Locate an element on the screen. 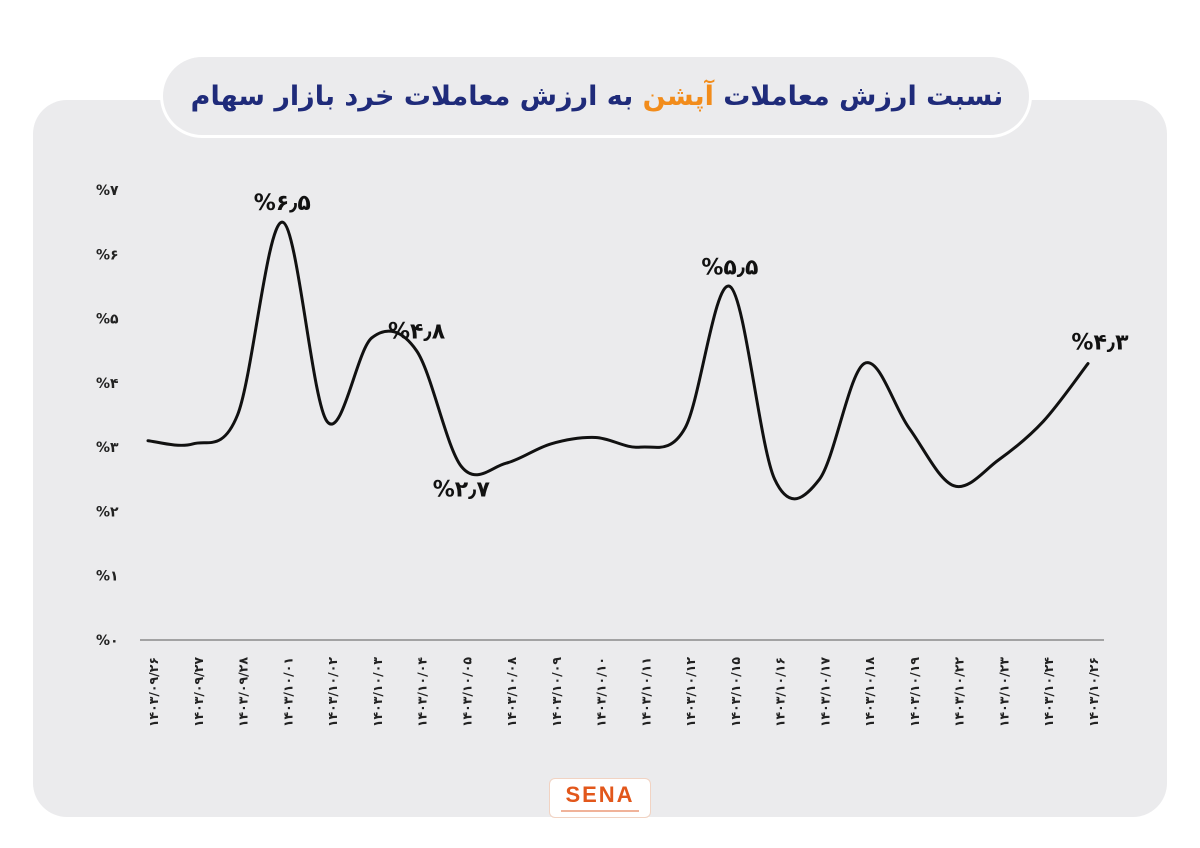 Image resolution: width=1200 pixels, height=848 pixels. x-tick-label: ۱۴۰۳/۱۰/۲۶ is located at coordinates (1093, 692).